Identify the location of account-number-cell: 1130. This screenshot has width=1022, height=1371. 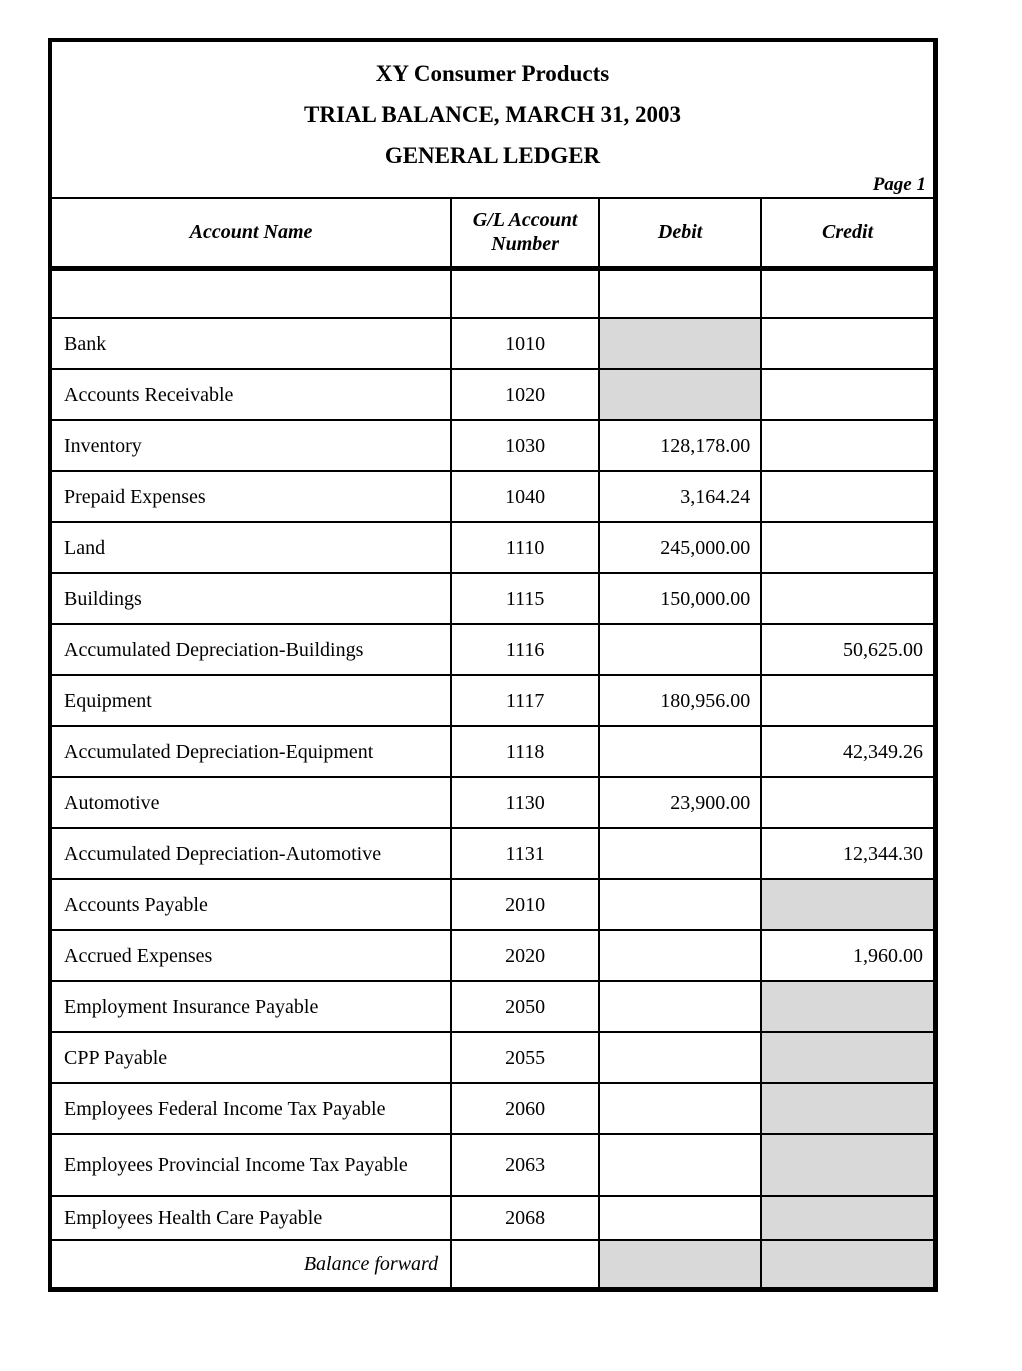
(525, 802).